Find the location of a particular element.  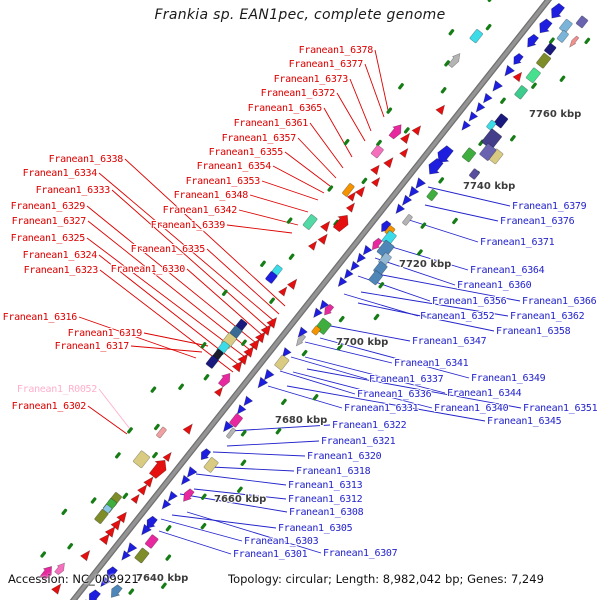

gene-label: Franean1_6336 is located at coordinates (394, 394).